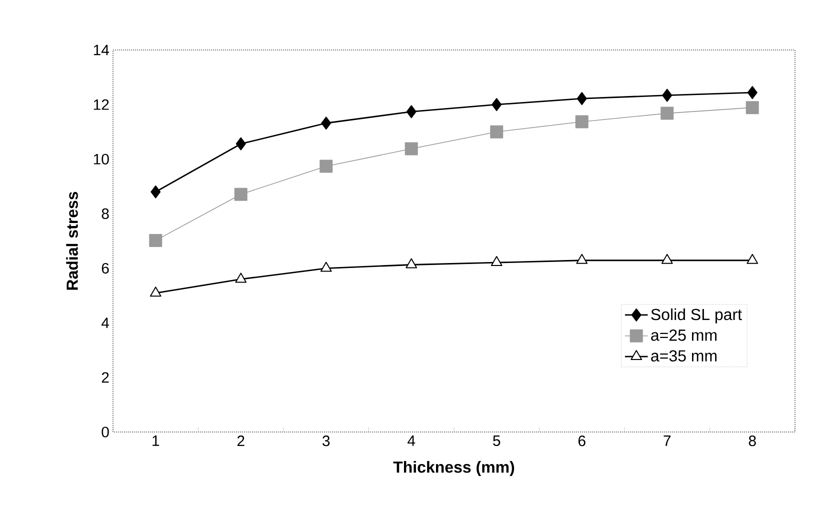  I want to click on x-axis-title: Thickness (mm), so click(453, 468).